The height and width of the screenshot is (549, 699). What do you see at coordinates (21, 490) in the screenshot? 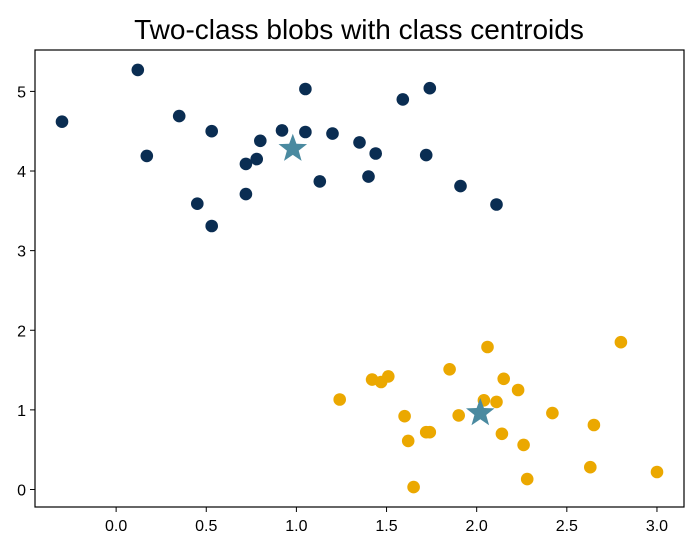
I see `y-tick-label: 0` at bounding box center [21, 490].